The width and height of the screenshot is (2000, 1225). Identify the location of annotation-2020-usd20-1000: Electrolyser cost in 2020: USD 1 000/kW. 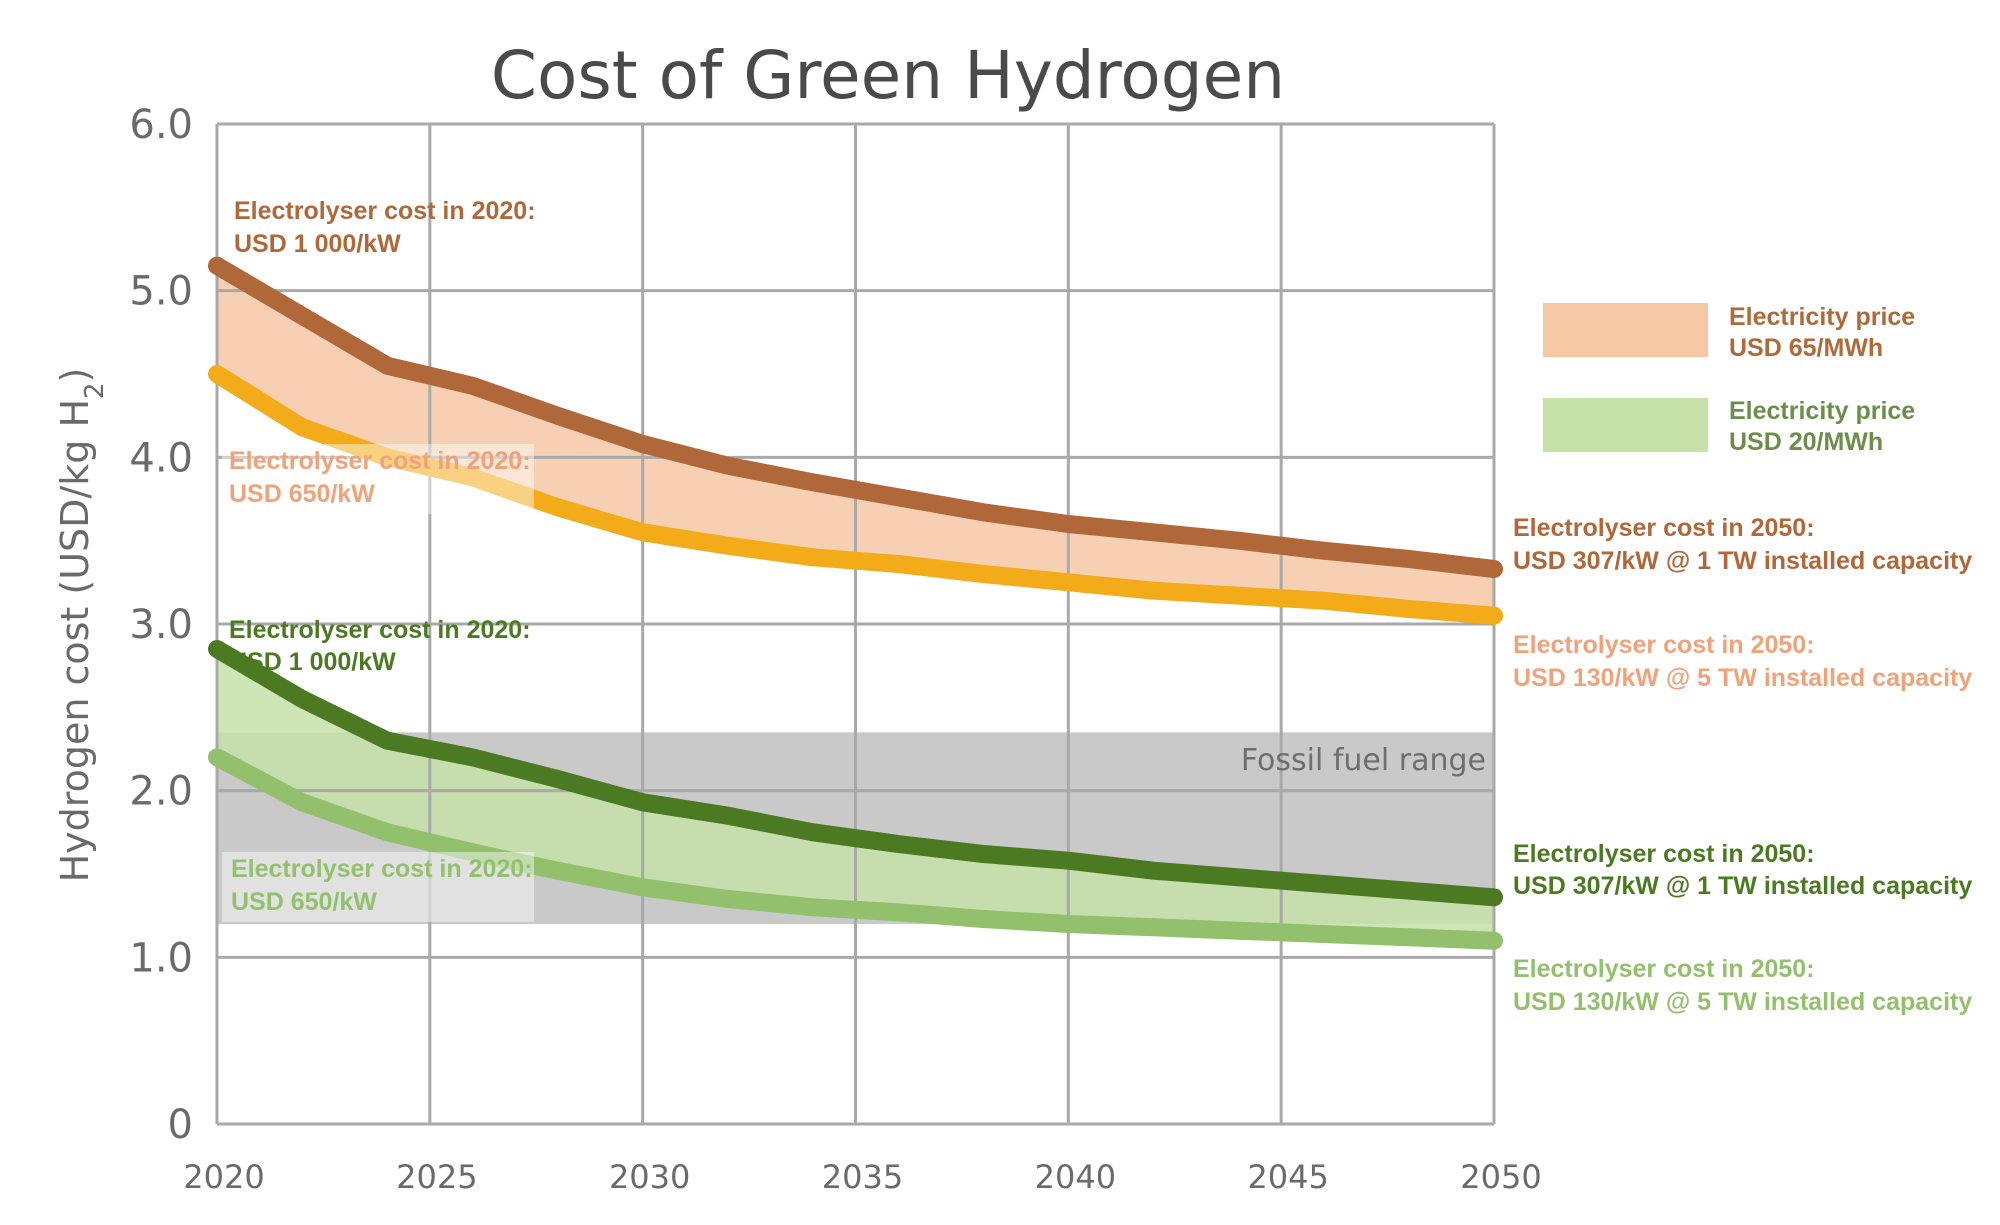
(380, 646).